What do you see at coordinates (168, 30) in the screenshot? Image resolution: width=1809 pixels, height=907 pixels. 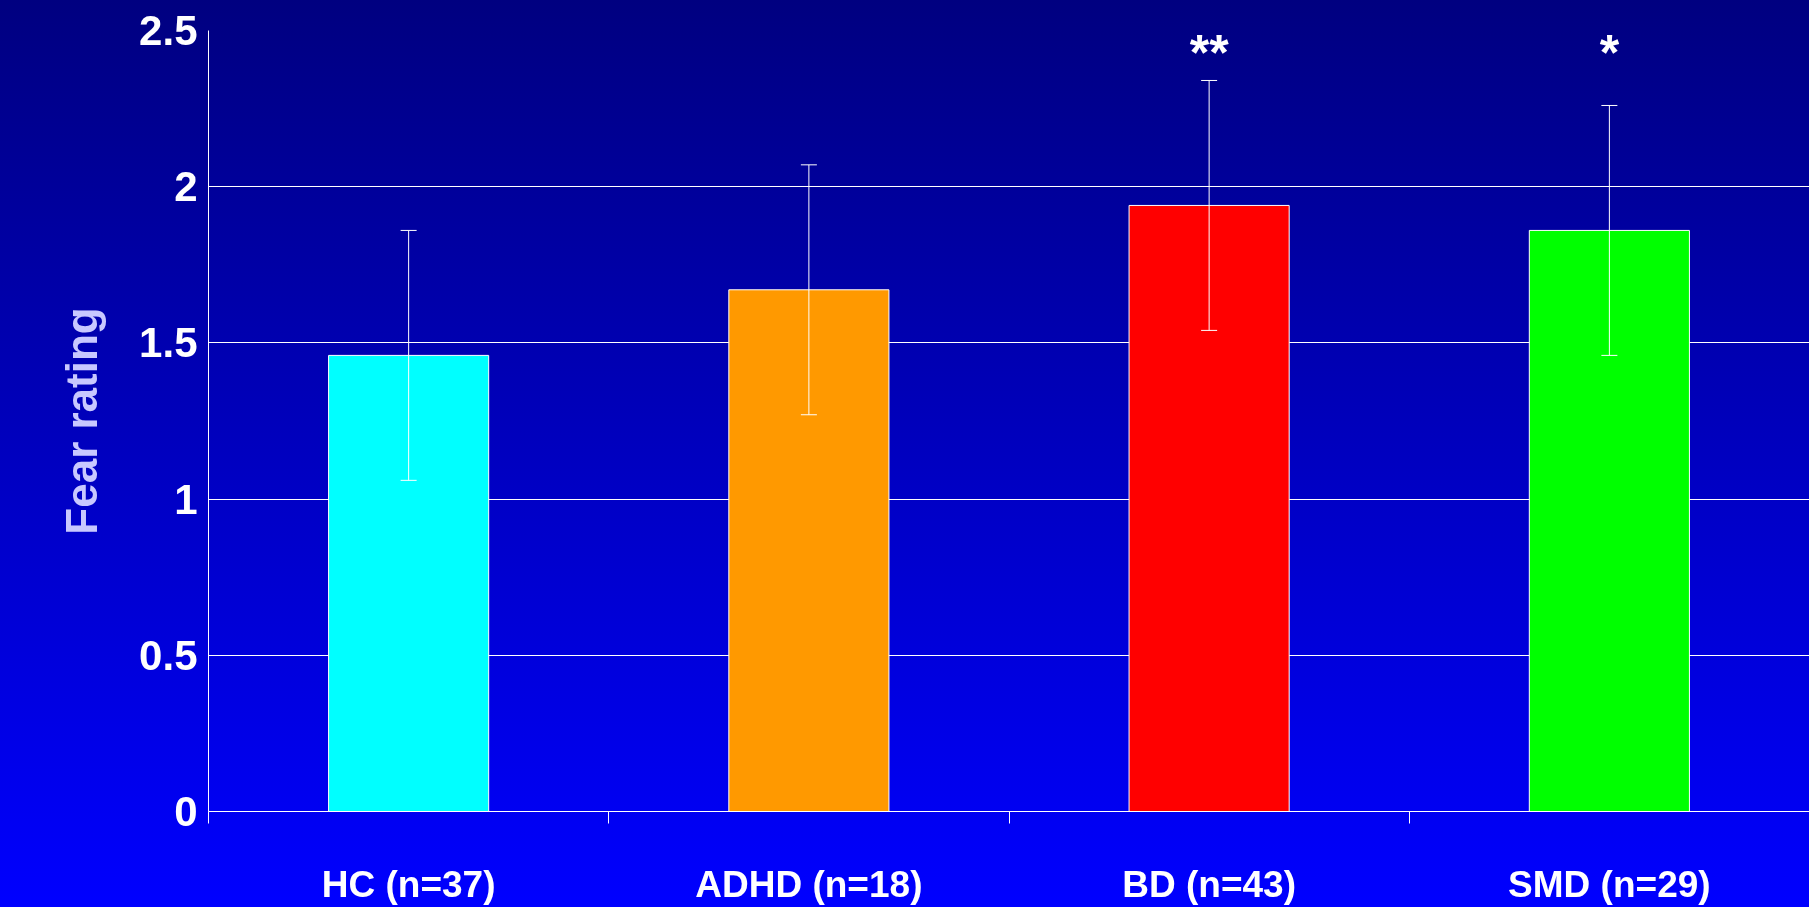 I see `y-tick-label: 2.5` at bounding box center [168, 30].